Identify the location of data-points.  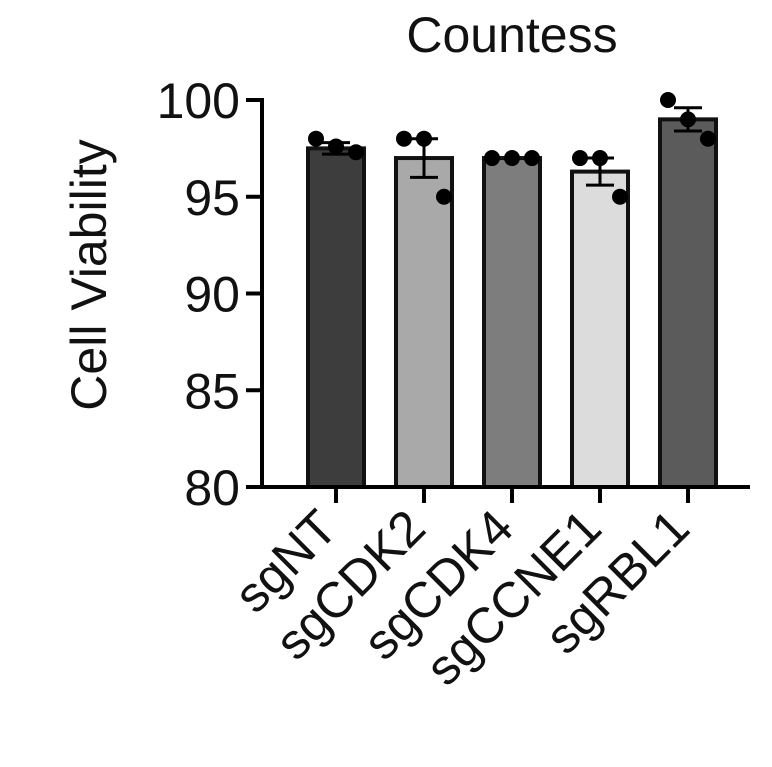
(512, 148).